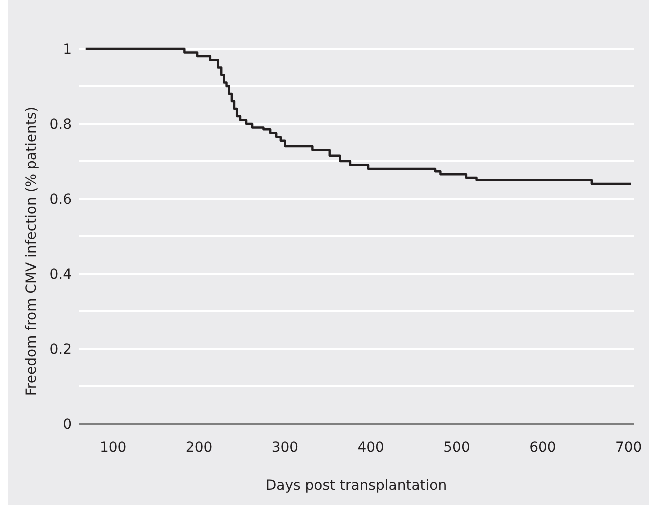 The image size is (657, 515). I want to click on x-axis-title: Days post transplantation, so click(357, 486).